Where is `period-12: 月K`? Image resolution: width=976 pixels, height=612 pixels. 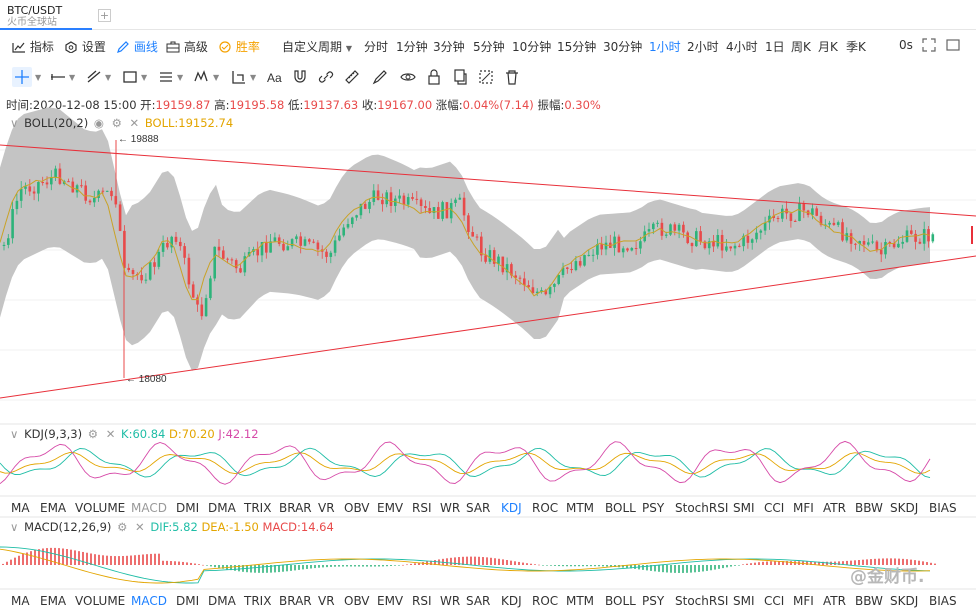 period-12: 月K is located at coordinates (828, 47).